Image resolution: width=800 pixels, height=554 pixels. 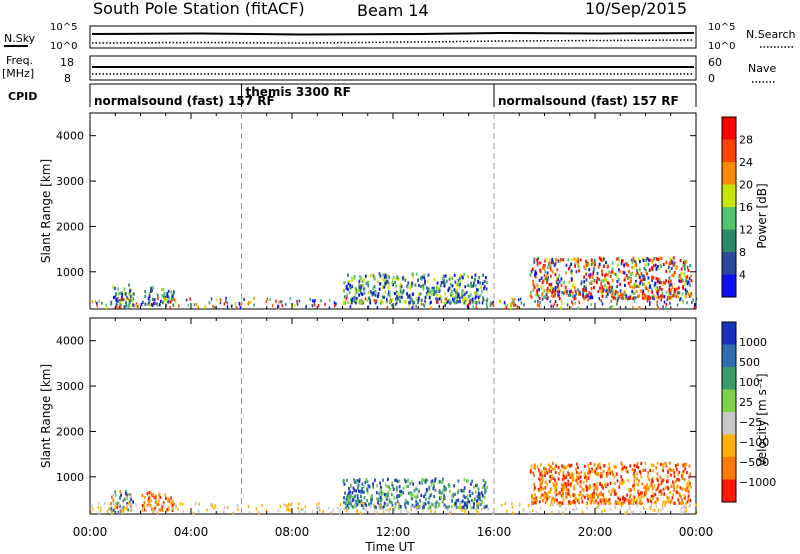 I want to click on velocity-ylabel: Slant Range [km], so click(x=46, y=416).